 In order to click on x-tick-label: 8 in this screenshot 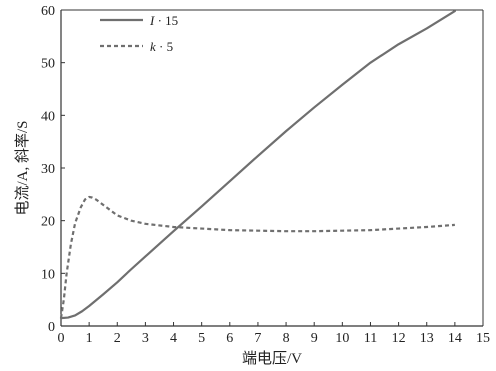, I will do `click(286, 338)`.